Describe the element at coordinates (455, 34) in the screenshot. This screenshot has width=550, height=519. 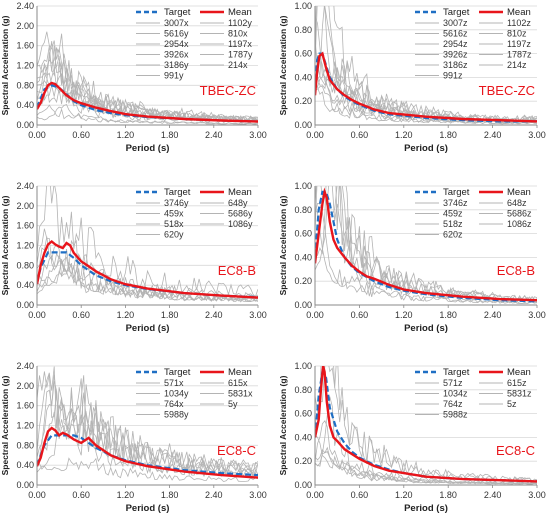
I see `legend-record-label: 5616z` at that location.